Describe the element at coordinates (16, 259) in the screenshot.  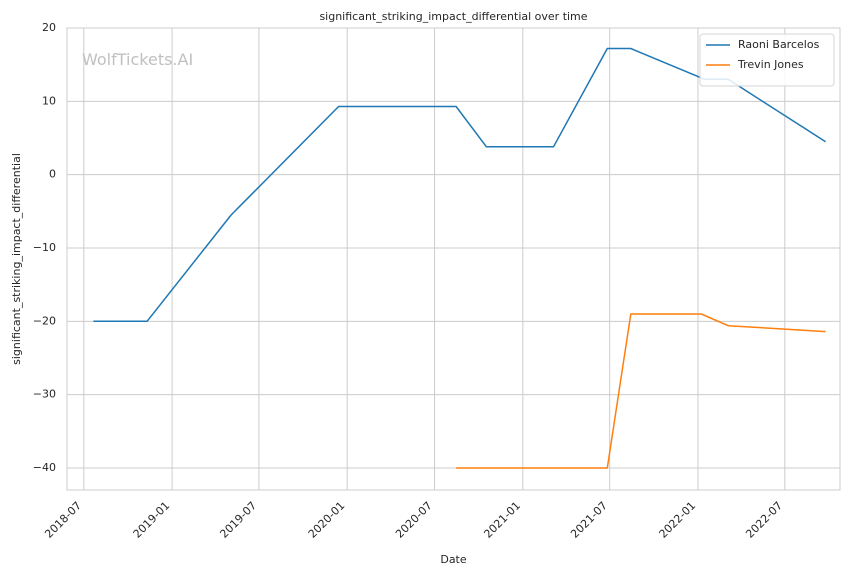
I see `y-axis-label: significant_striking_impact_differential` at that location.